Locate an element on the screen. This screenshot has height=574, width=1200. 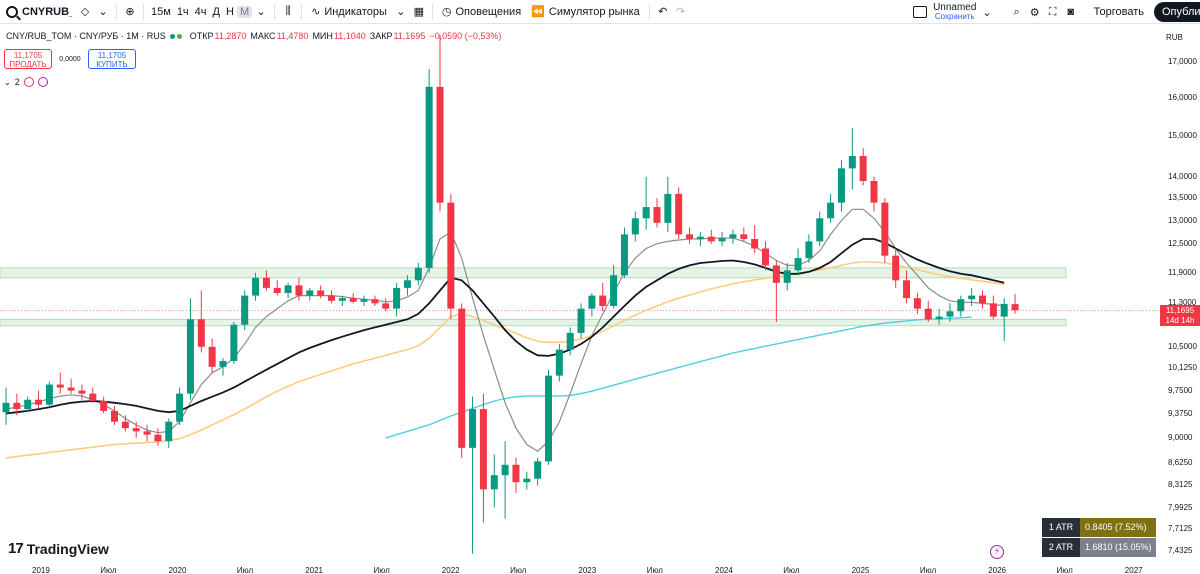
buy-button: 11,1705 КУПИТЬ is located at coordinates (112, 59).